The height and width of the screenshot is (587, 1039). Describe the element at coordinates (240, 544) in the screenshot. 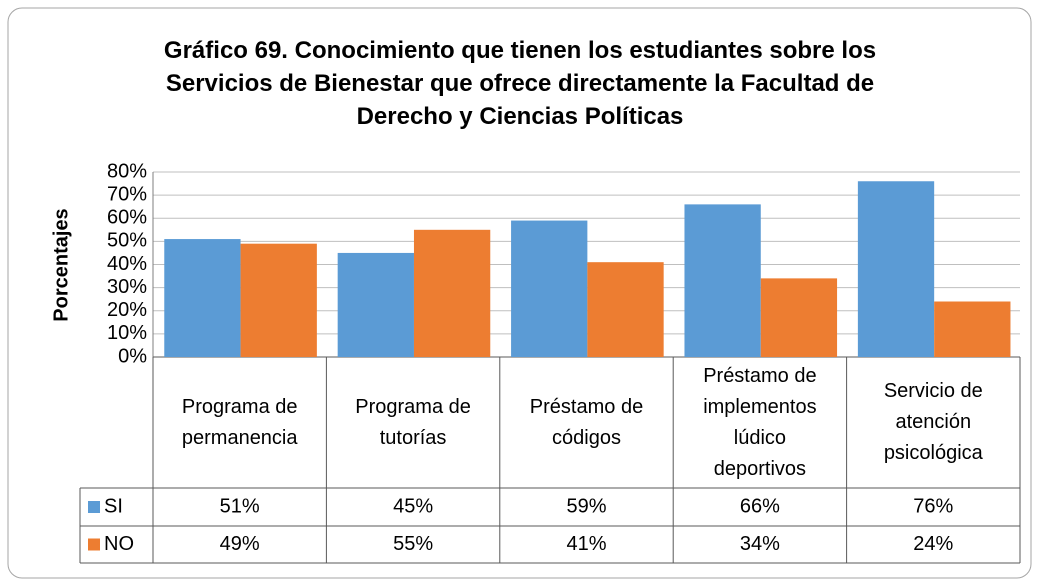

I see `data-label: 49%` at that location.